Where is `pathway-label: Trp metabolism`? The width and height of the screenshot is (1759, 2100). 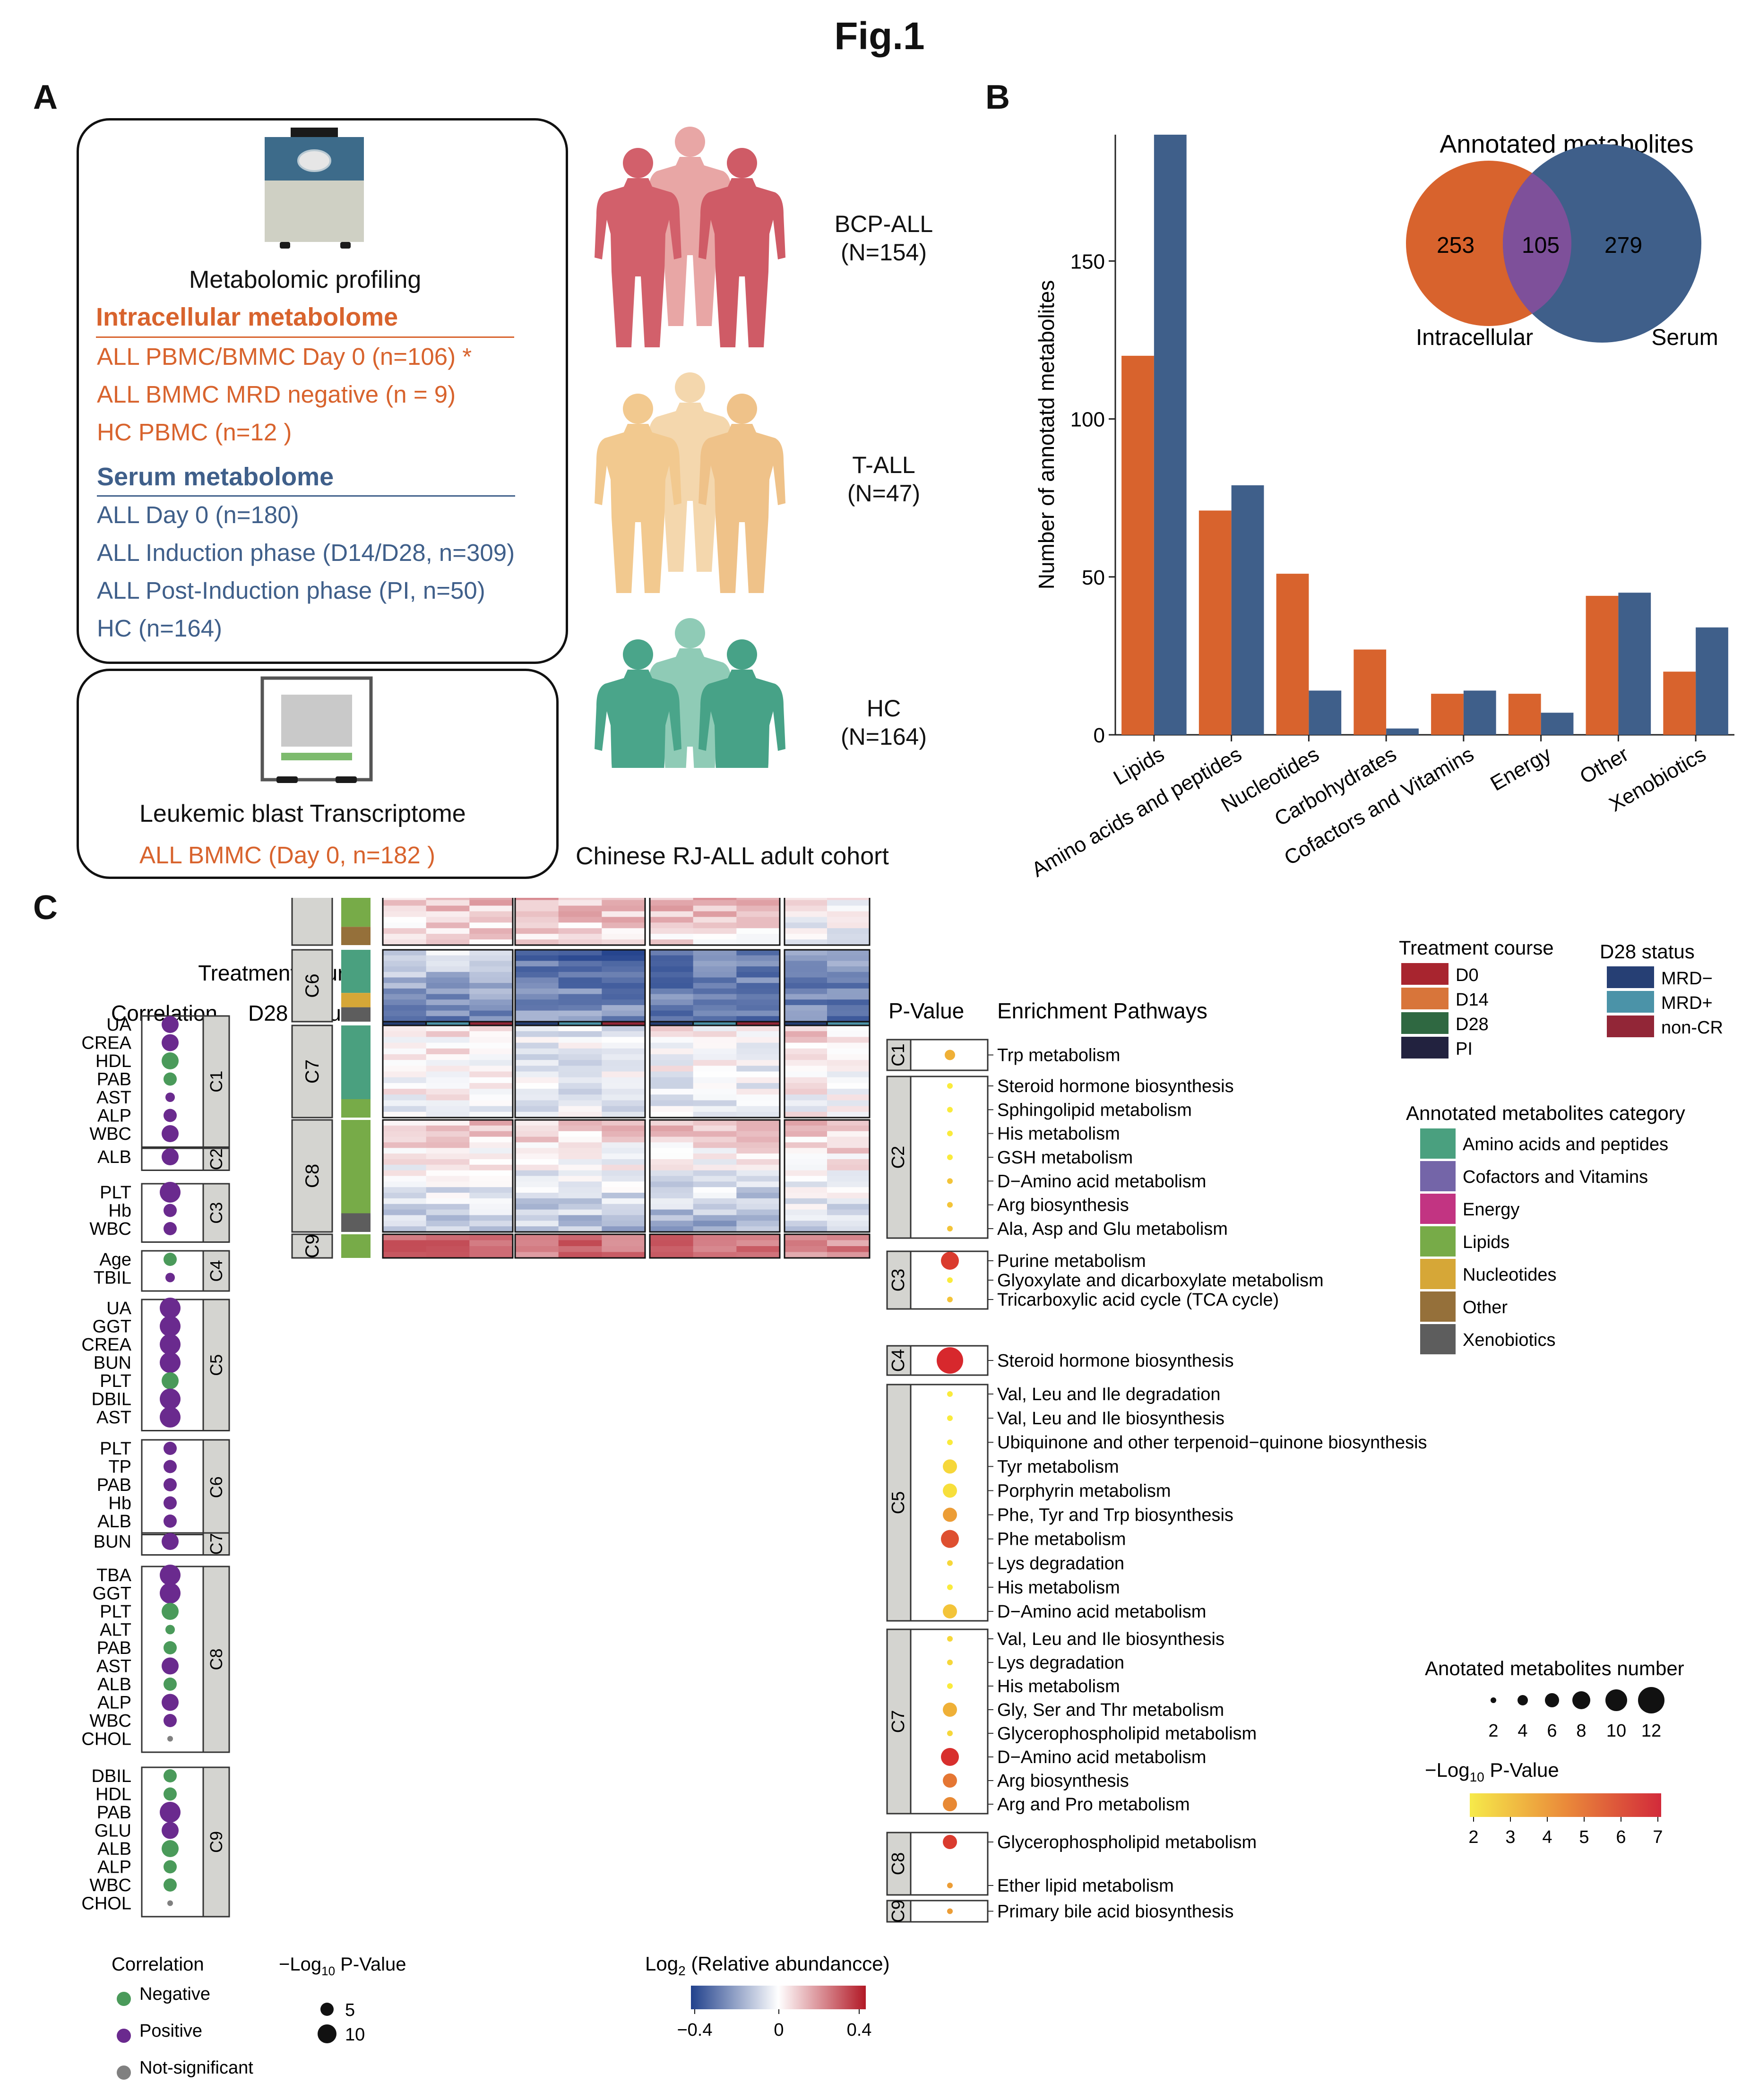 pathway-label: Trp metabolism is located at coordinates (1058, 1056).